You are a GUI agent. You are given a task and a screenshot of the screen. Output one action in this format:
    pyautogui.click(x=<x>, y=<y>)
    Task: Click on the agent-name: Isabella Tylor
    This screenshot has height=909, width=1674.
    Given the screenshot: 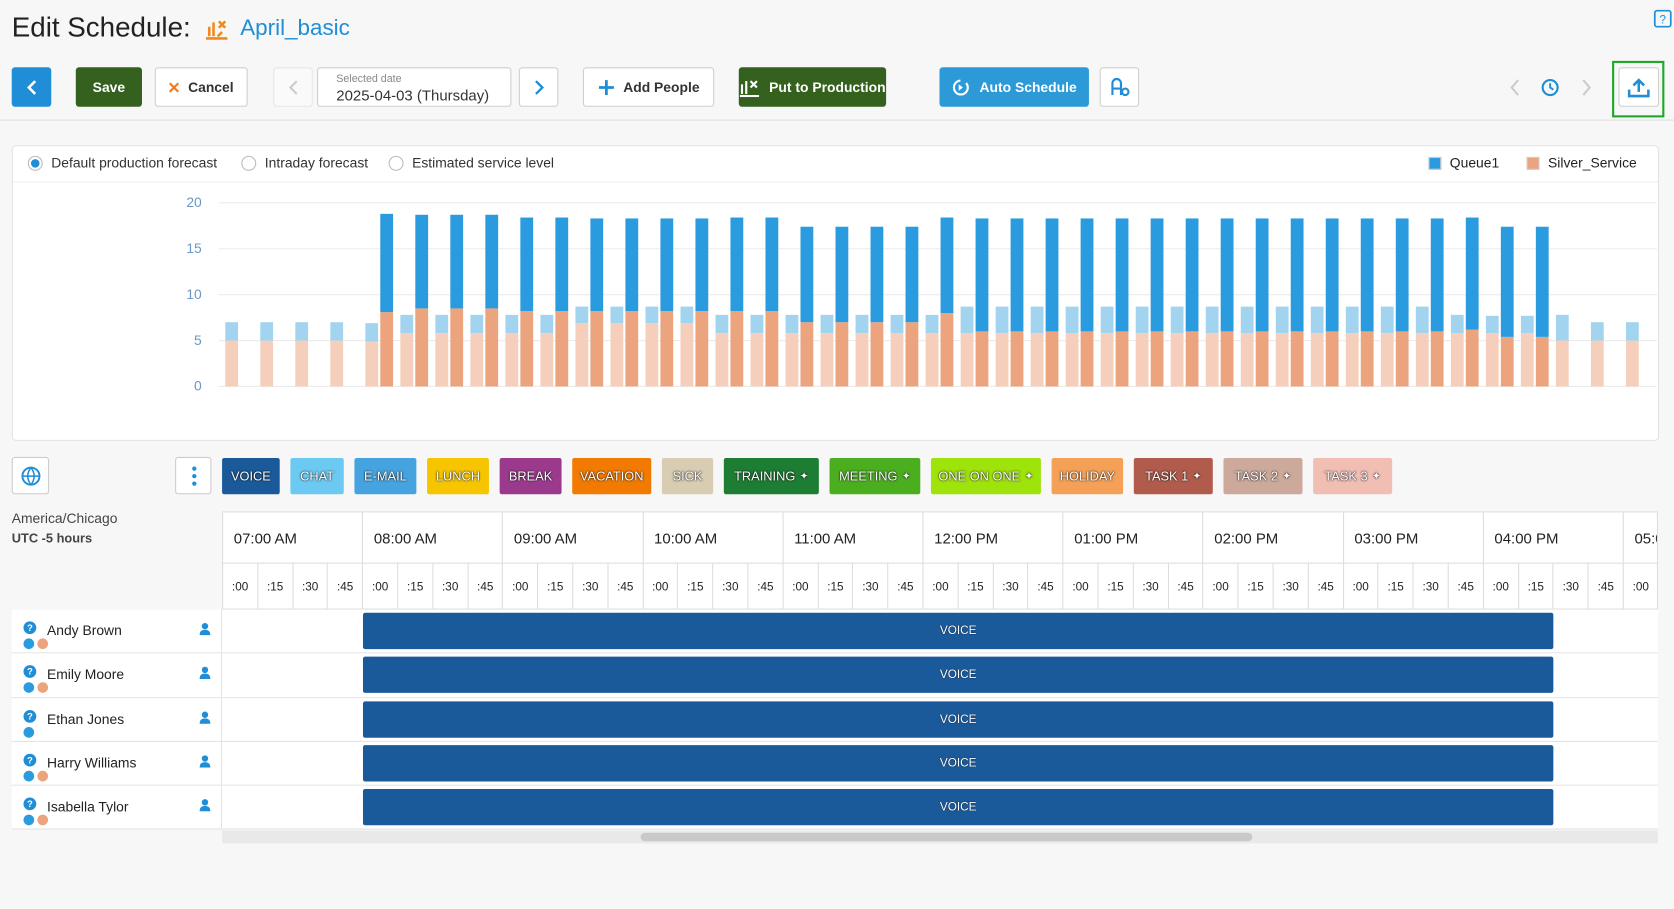 What is the action you would take?
    pyautogui.click(x=87, y=806)
    